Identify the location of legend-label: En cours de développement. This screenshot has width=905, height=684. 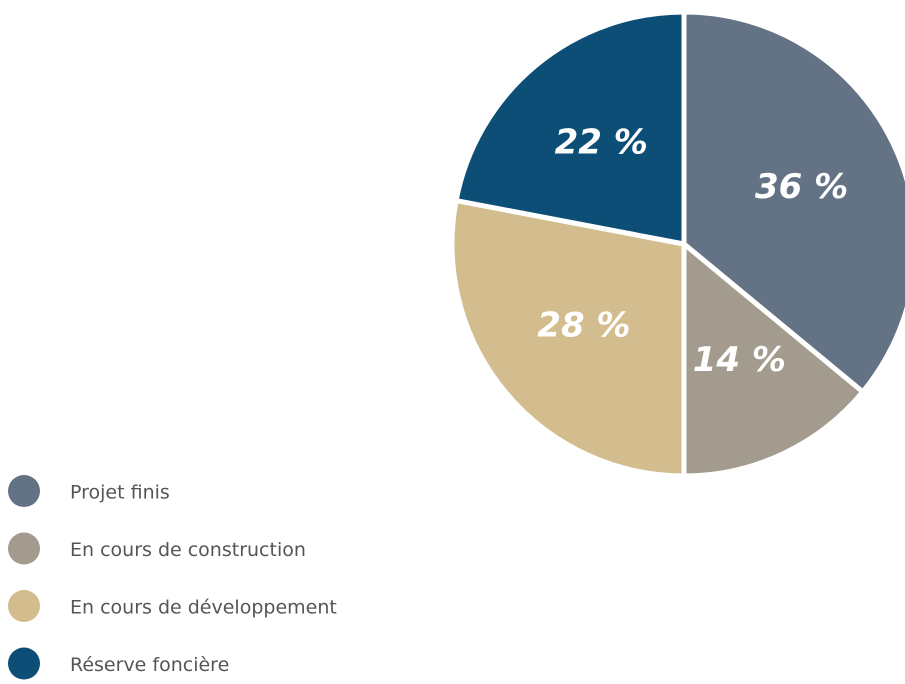
(203, 608).